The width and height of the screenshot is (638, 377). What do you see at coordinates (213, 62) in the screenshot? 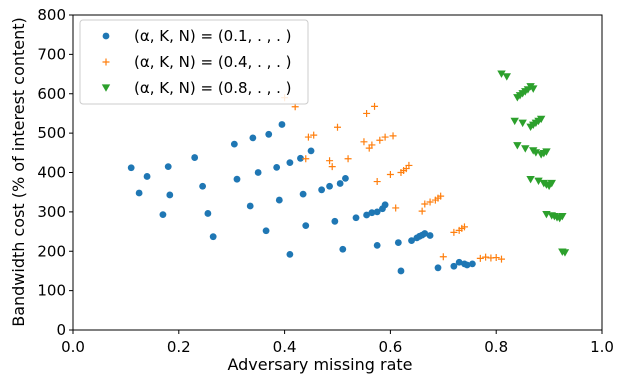
I see `legend-entry-label: (α, K, N) = (0.4, . , . )` at bounding box center [213, 62].